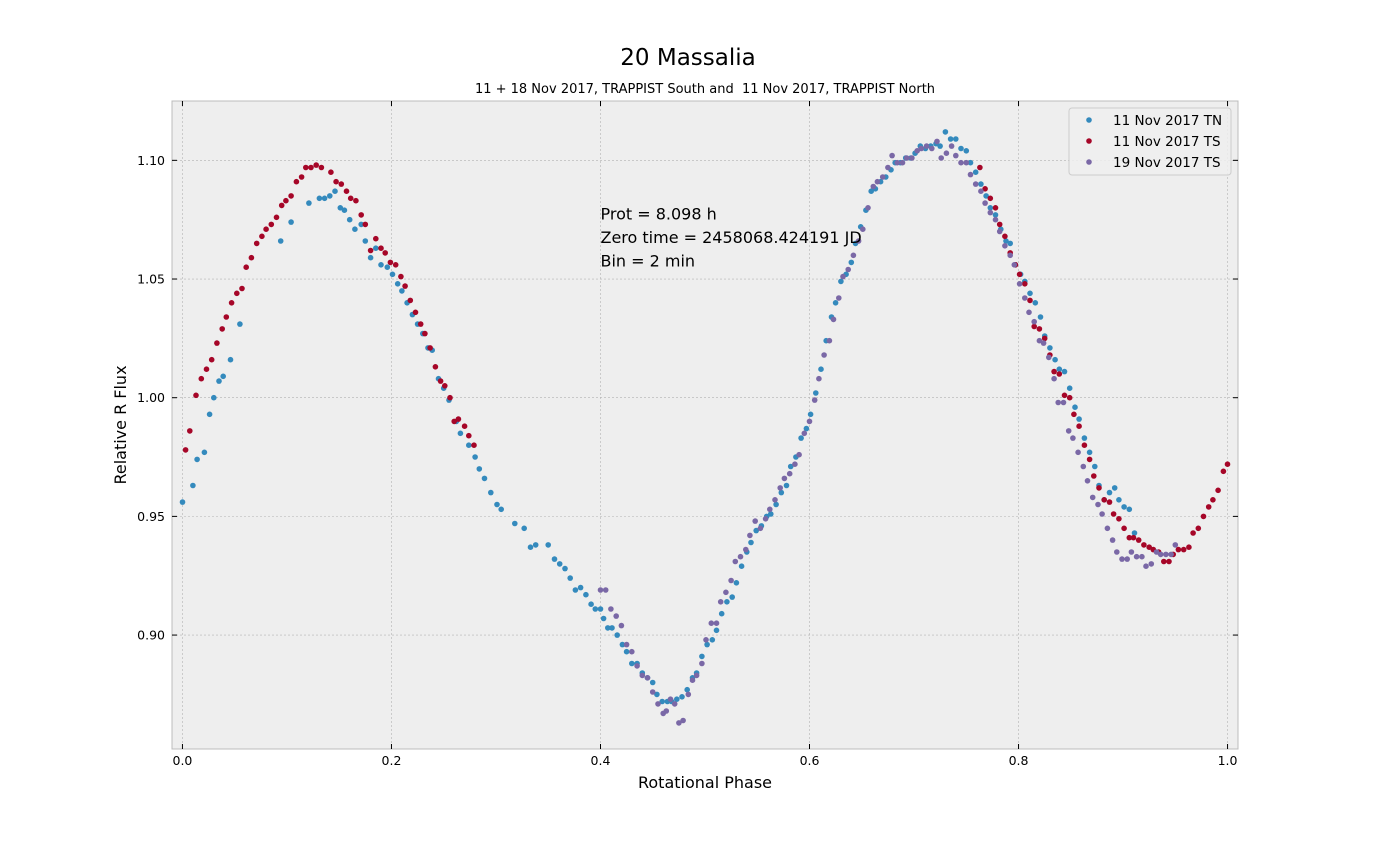  I want to click on x-tick-label: 0.6, so click(810, 760).